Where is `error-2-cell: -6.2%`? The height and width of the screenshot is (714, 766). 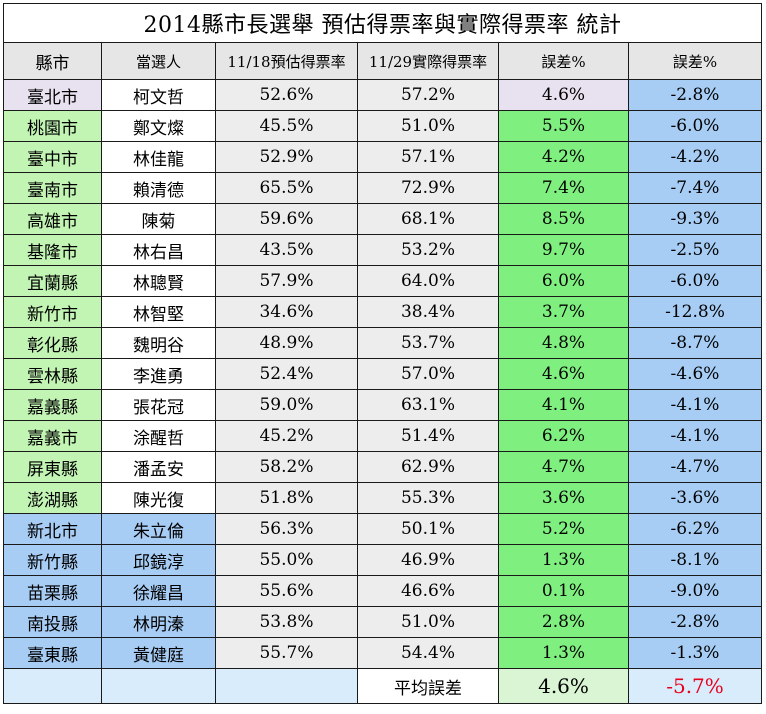 error-2-cell: -6.2% is located at coordinates (695, 529).